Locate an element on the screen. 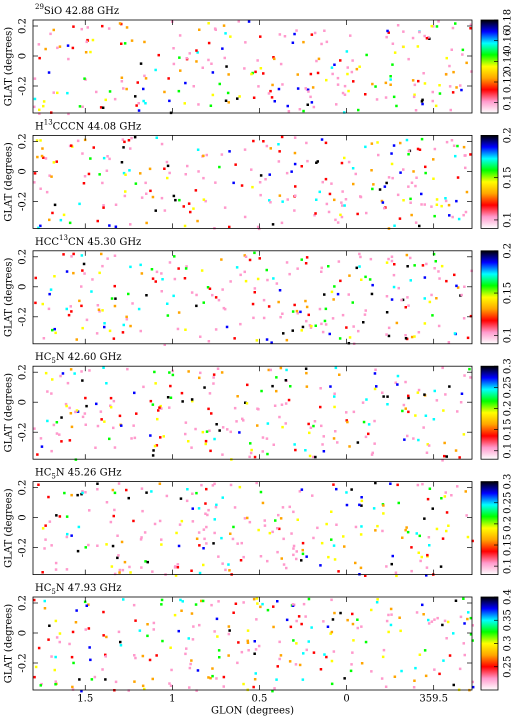 The width and height of the screenshot is (520, 720). colorbar-tick-label: 0.1 is located at coordinates (508, 451).